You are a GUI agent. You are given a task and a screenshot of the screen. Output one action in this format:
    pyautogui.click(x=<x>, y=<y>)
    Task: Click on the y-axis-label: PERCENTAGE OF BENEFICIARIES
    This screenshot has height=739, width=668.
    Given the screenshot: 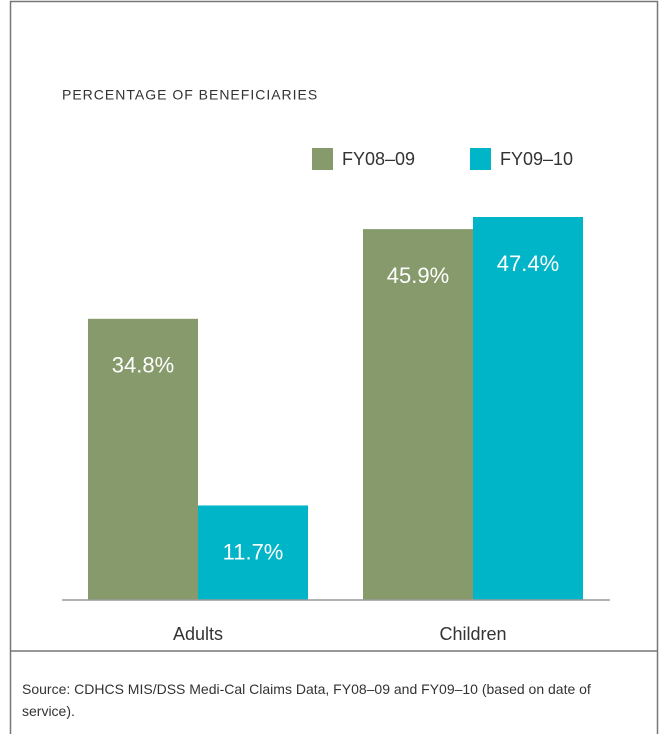 What is the action you would take?
    pyautogui.click(x=190, y=95)
    